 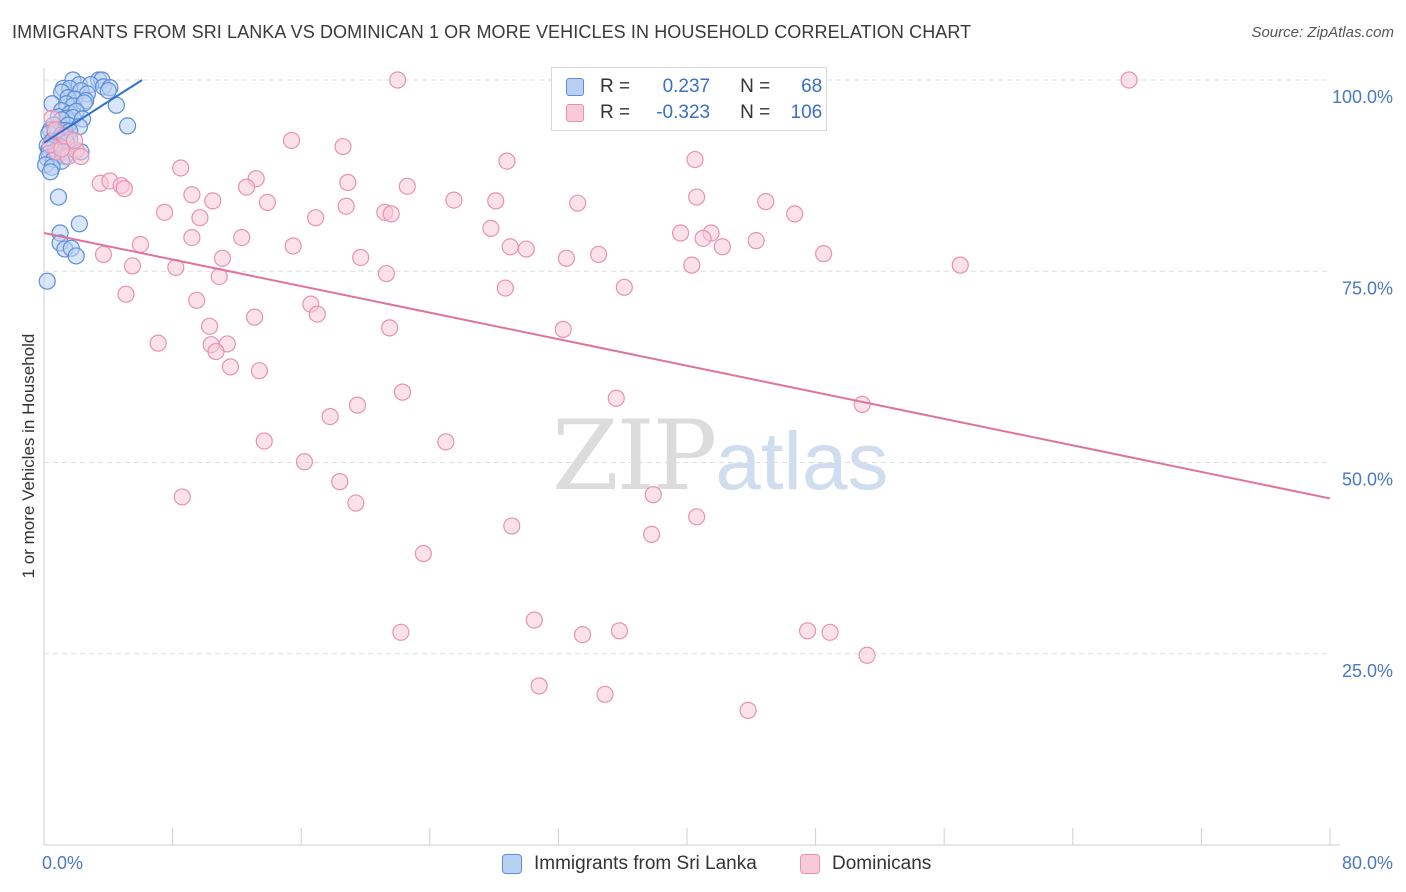 I want to click on y-tick-label: 25.0%, so click(x=1367, y=671).